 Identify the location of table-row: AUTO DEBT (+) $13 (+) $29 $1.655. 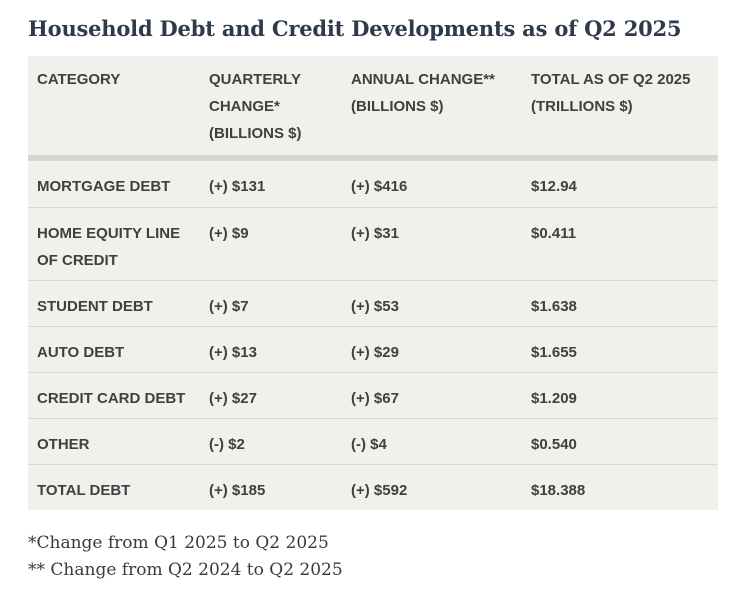
(373, 350).